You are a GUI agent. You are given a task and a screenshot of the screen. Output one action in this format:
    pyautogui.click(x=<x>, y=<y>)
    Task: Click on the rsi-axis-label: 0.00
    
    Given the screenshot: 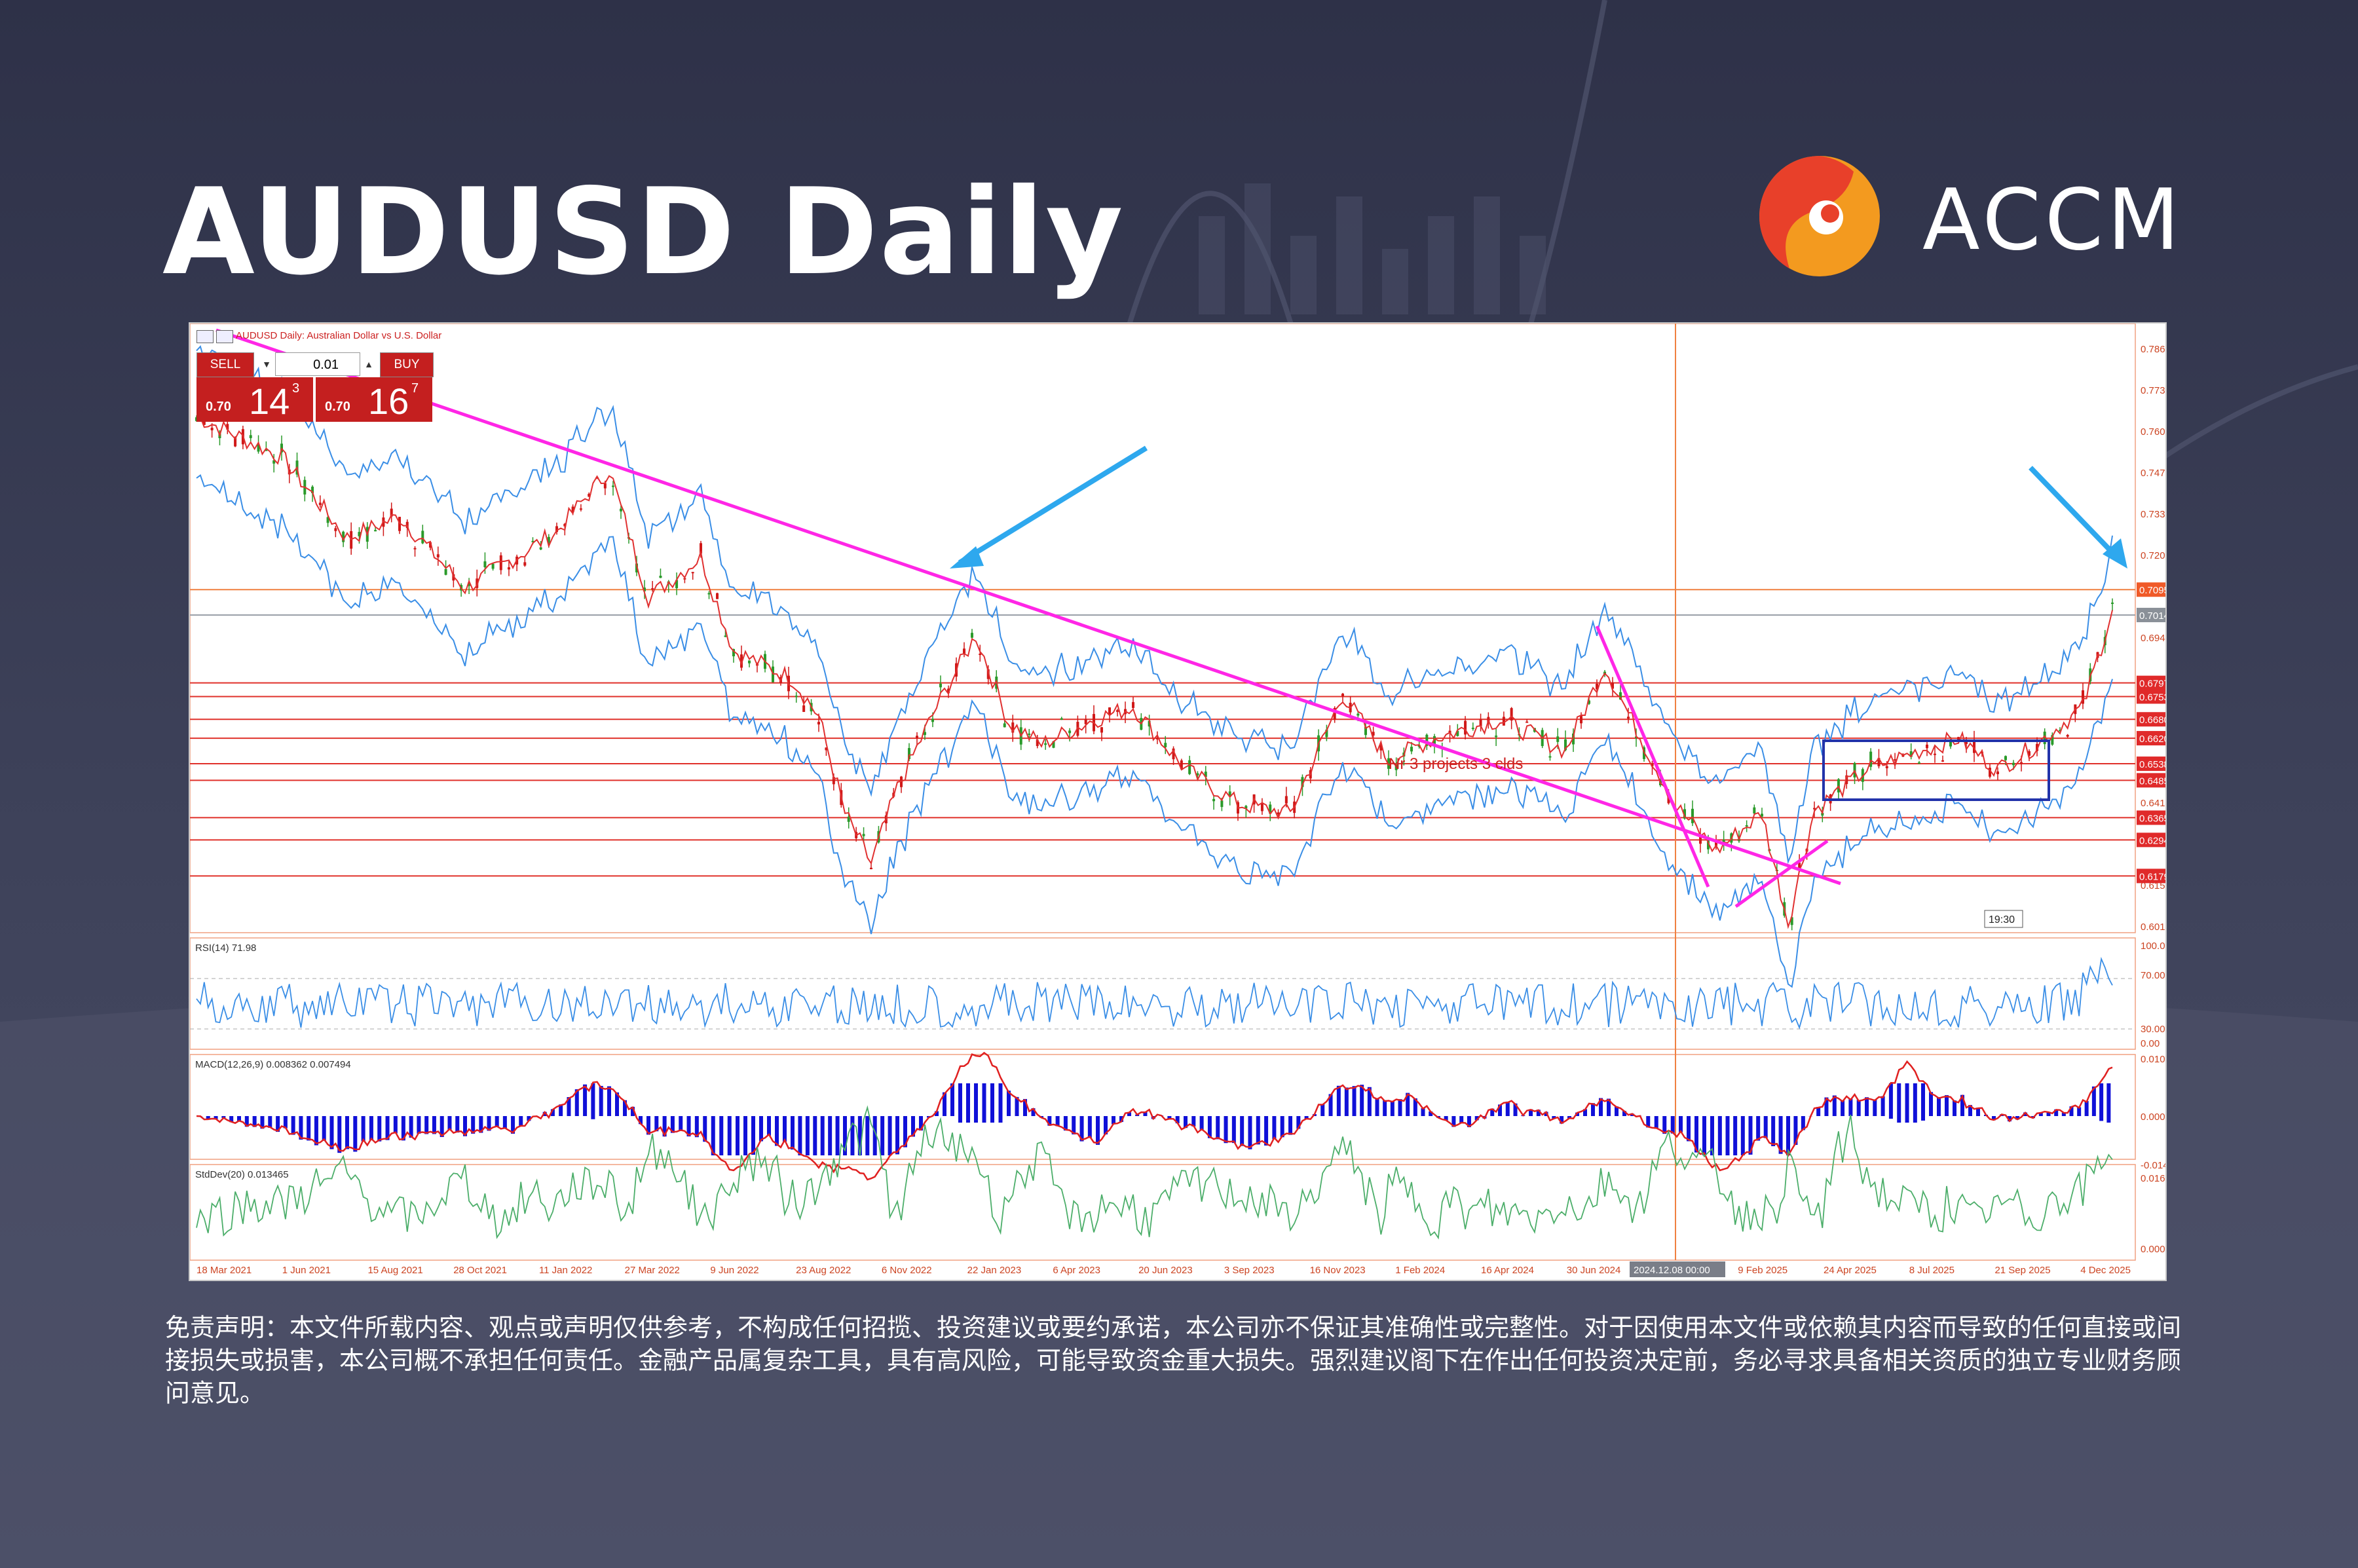 What is the action you would take?
    pyautogui.click(x=2150, y=1043)
    